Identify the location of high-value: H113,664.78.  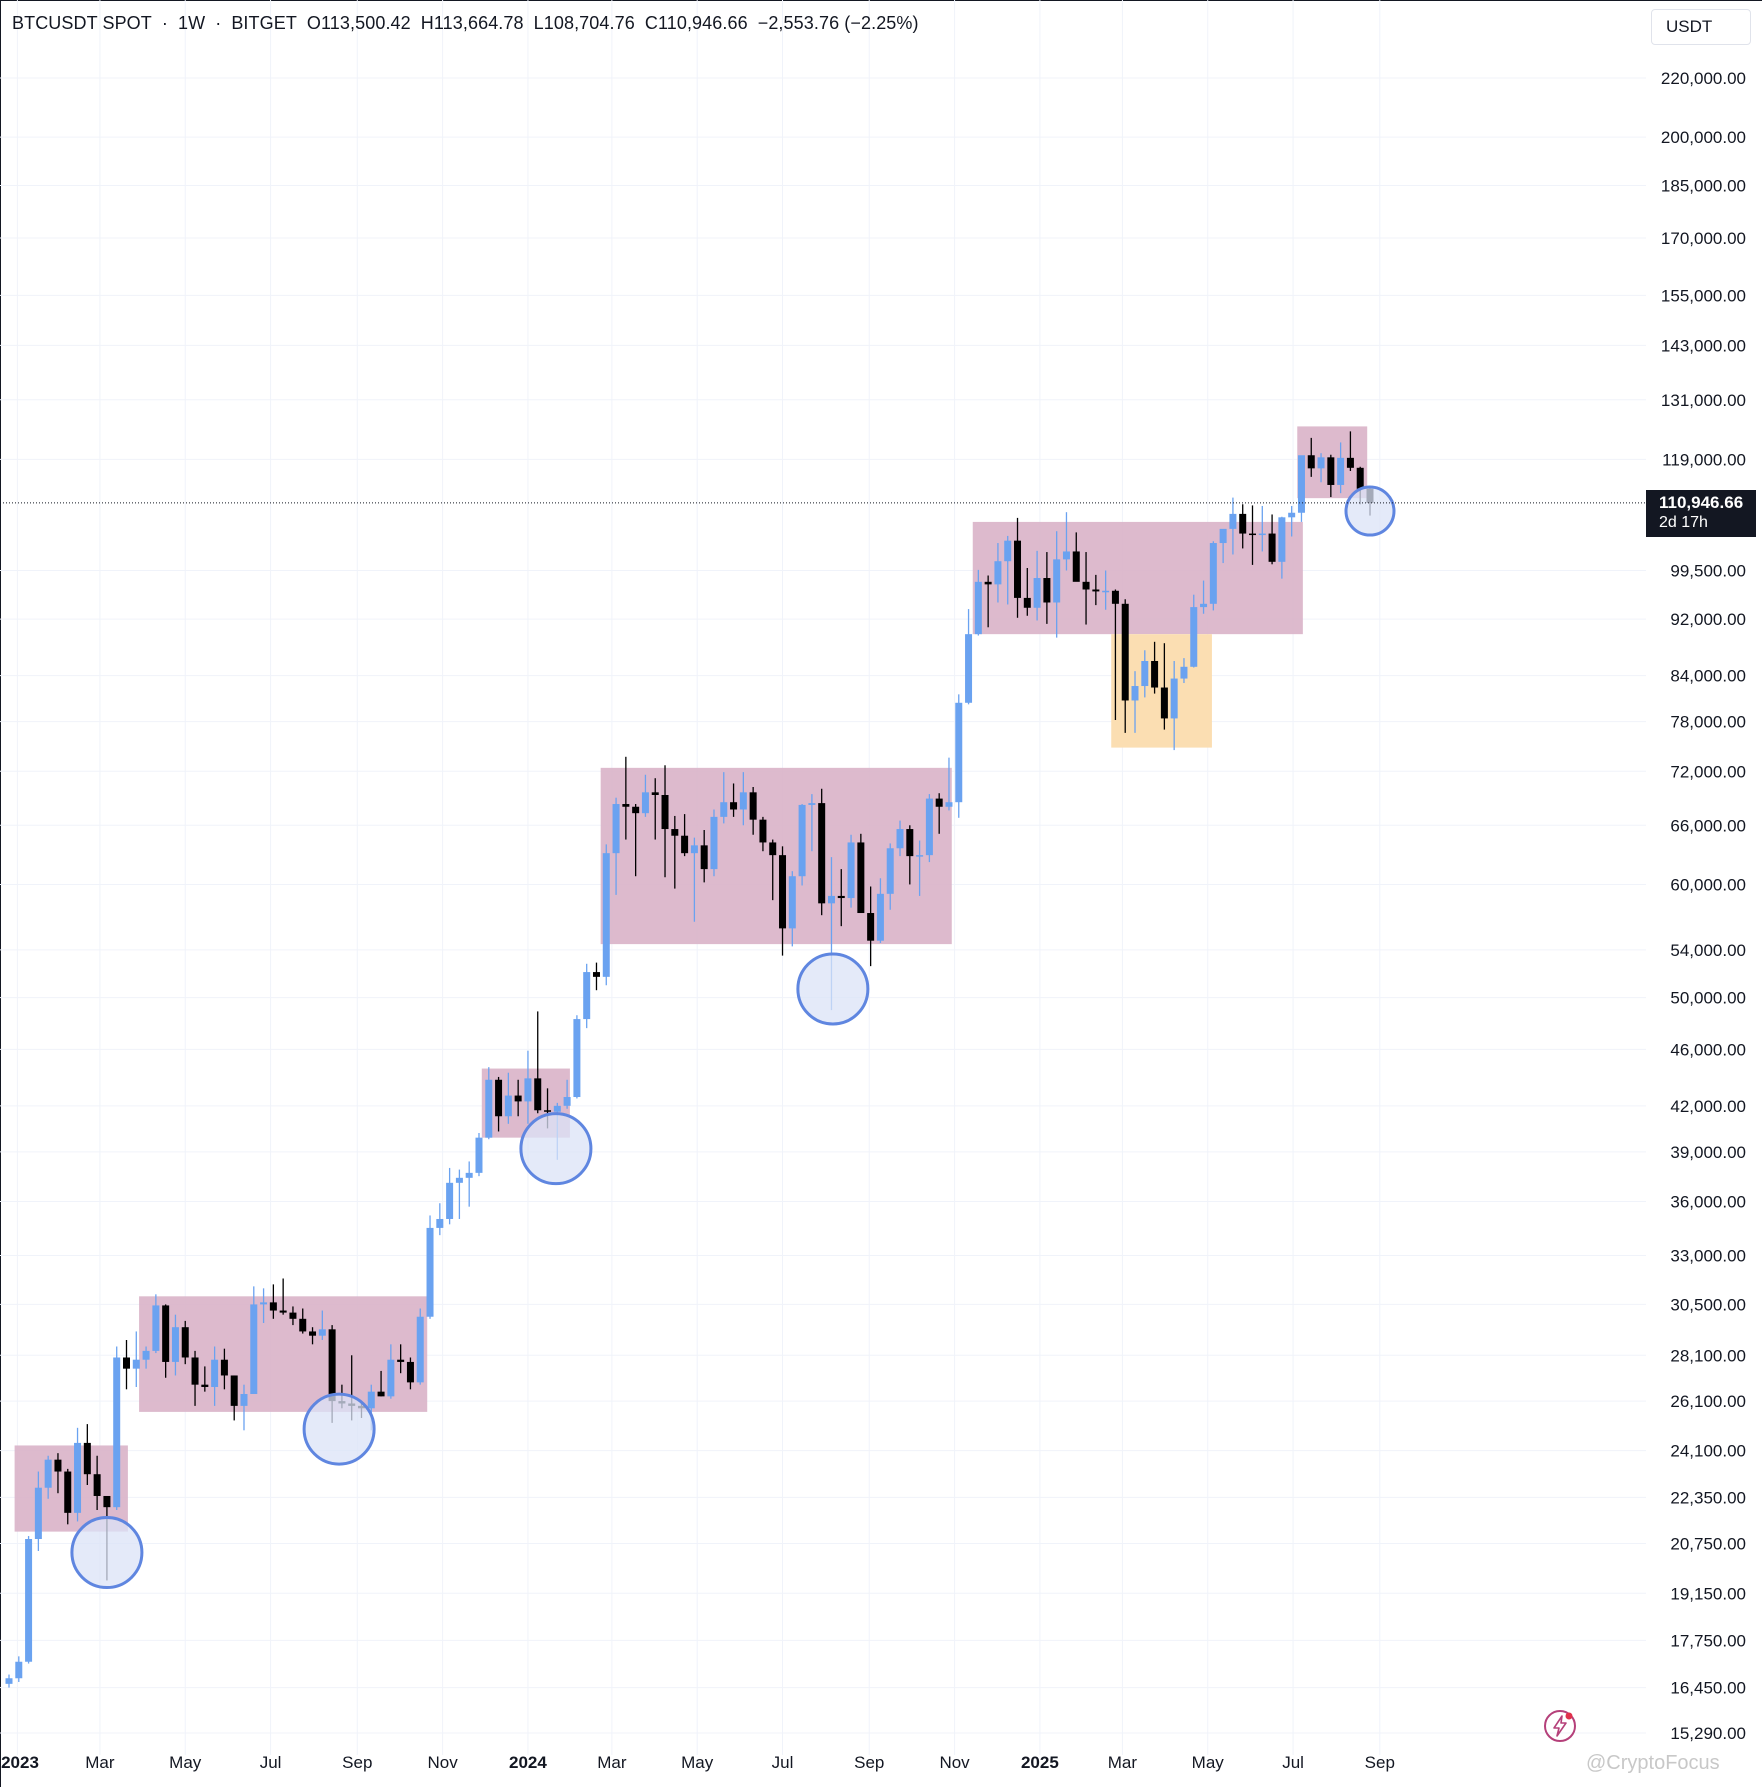
(472, 23).